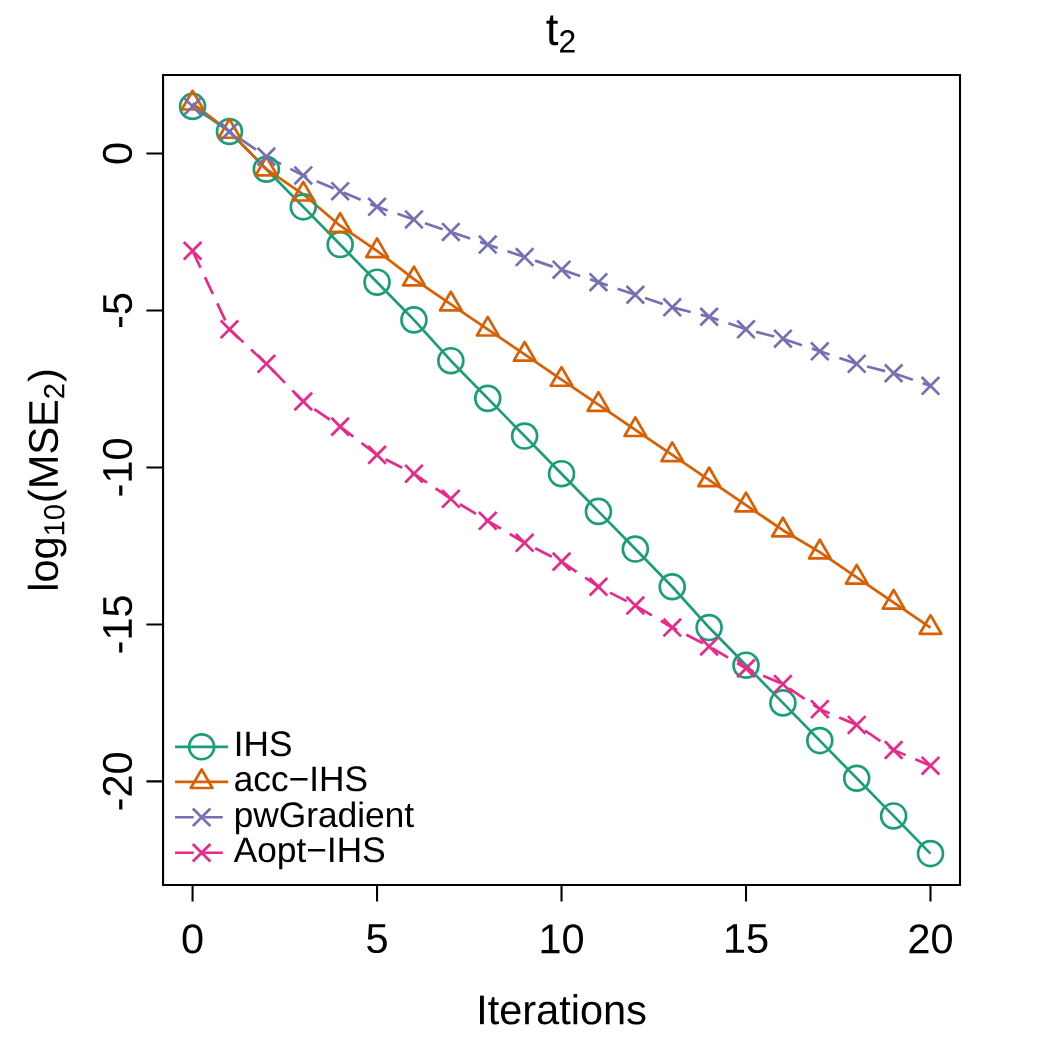  What do you see at coordinates (563, 1009) in the screenshot?
I see `x-axis-title: Iterations` at bounding box center [563, 1009].